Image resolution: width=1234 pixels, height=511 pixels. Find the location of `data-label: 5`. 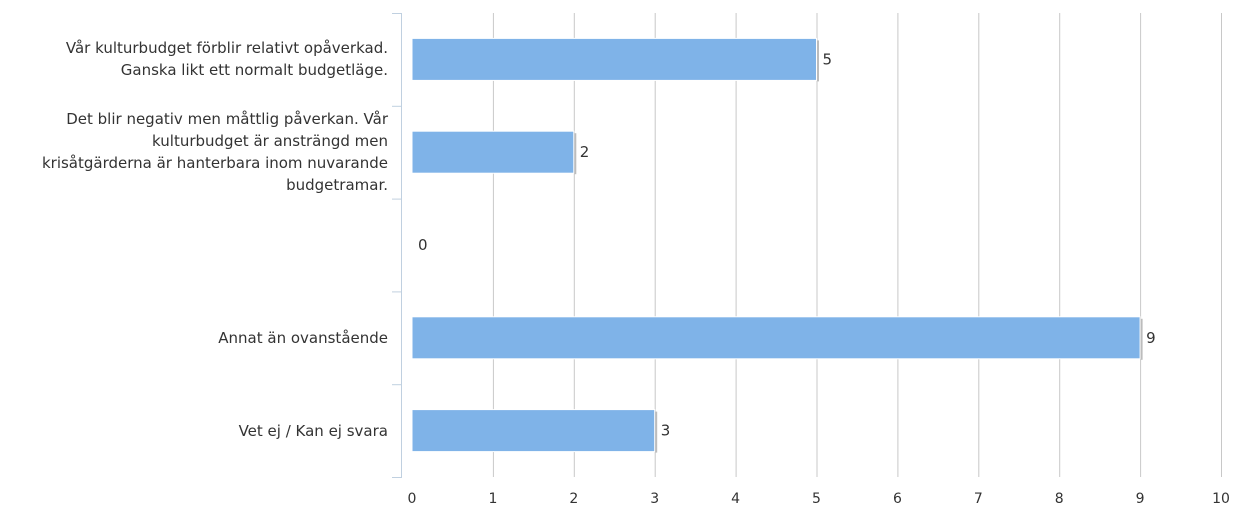

data-label: 5 is located at coordinates (828, 59).